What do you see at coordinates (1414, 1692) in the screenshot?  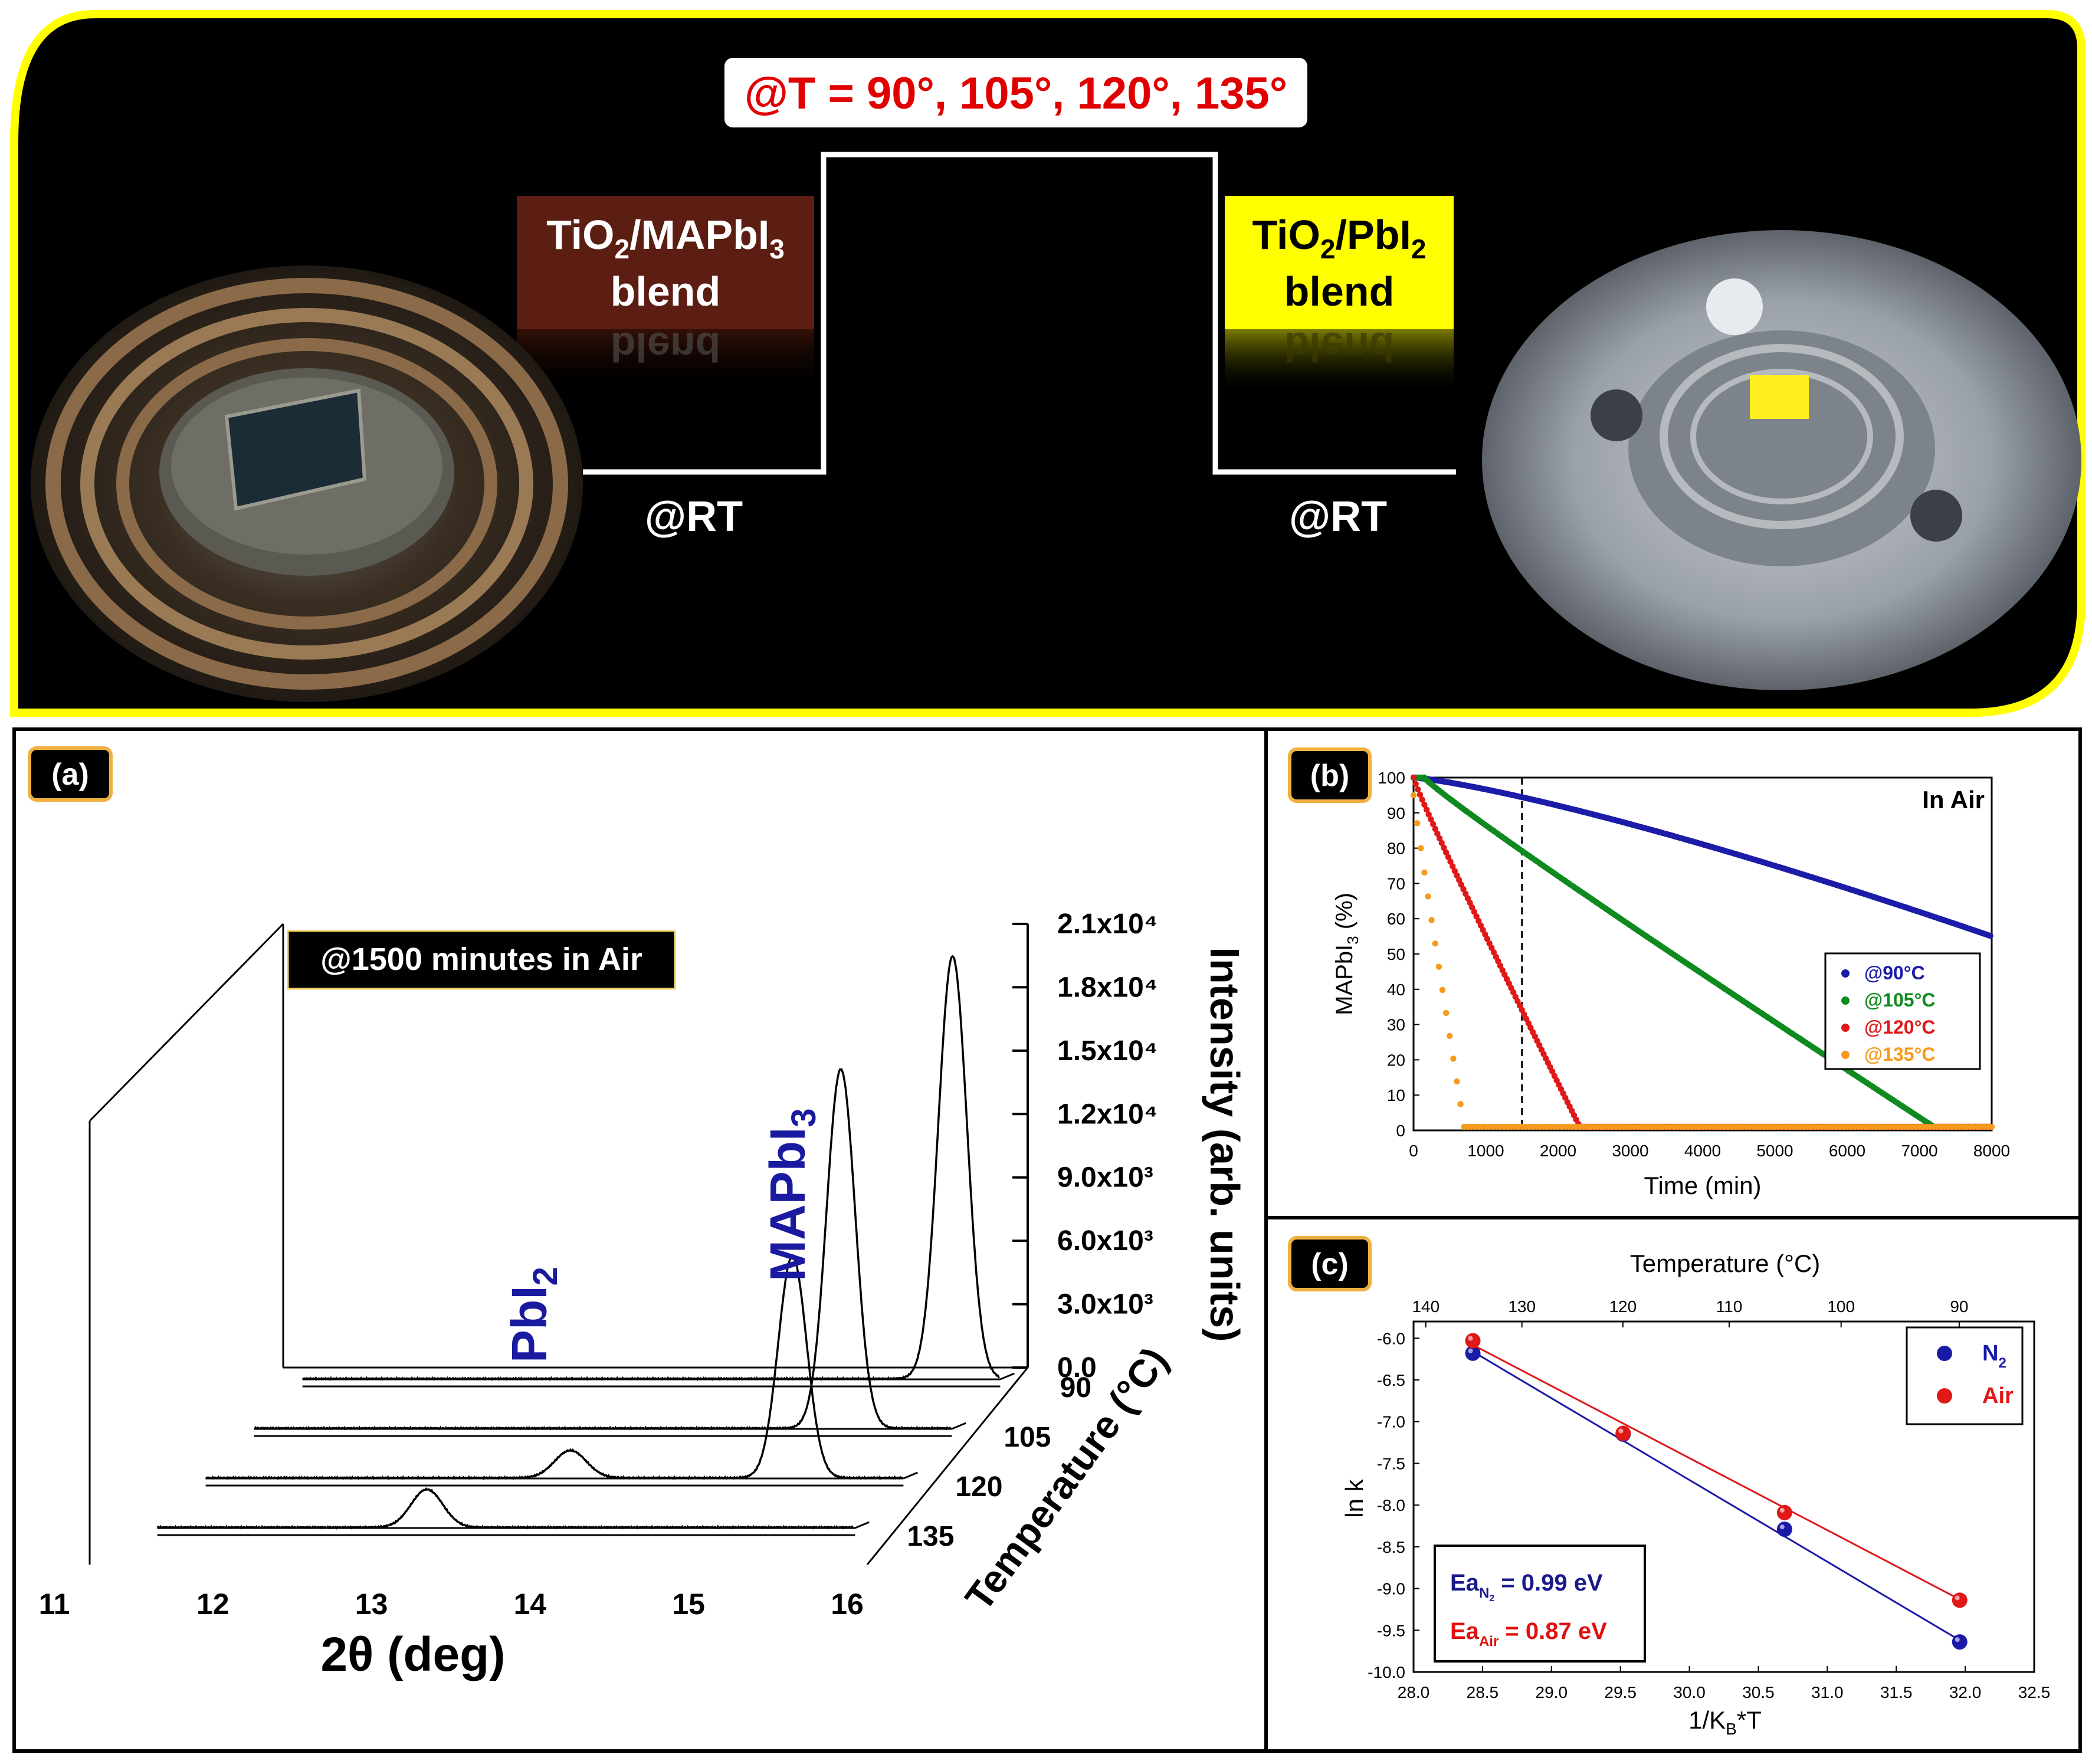 I see `c-xtick-28.0: 28.0` at bounding box center [1414, 1692].